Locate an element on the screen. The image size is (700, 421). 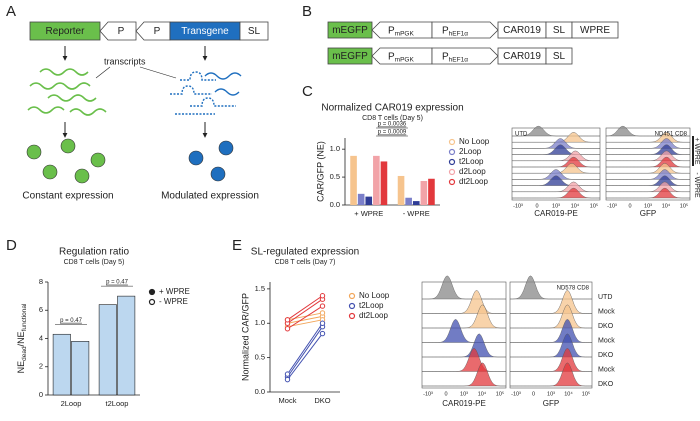
flow-x-label: GFP is located at coordinates (648, 213).